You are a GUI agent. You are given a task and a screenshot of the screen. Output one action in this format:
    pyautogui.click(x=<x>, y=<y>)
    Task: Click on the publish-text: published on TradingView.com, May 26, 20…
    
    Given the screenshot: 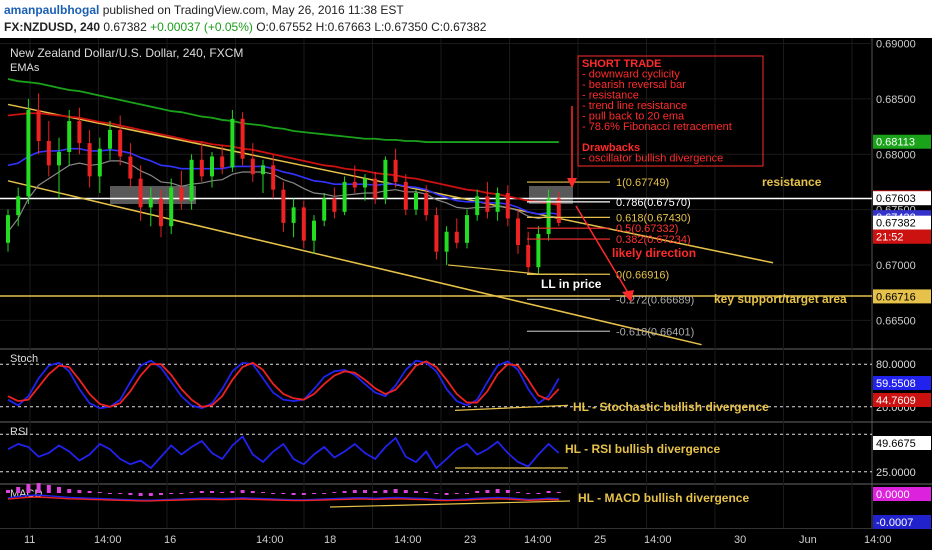 What is the action you would take?
    pyautogui.click(x=253, y=10)
    